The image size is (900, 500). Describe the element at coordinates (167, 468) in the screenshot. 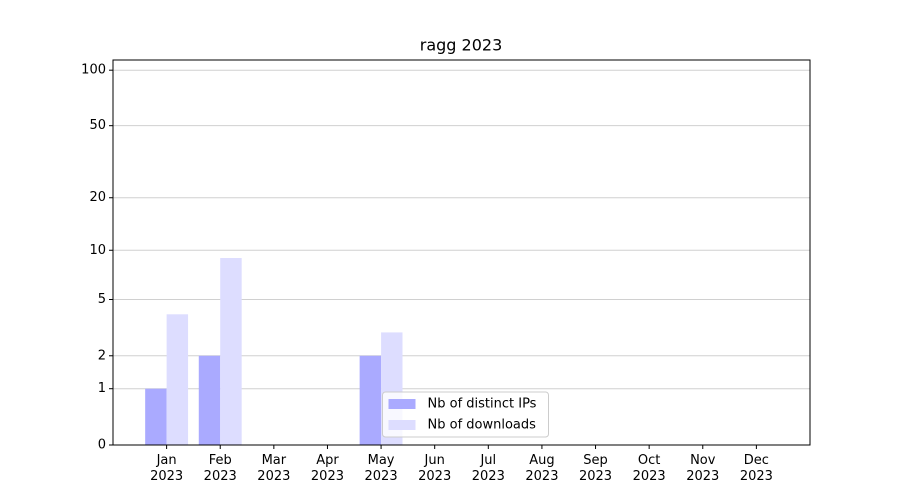

I see `x-tick-label: Jan 2023` at that location.